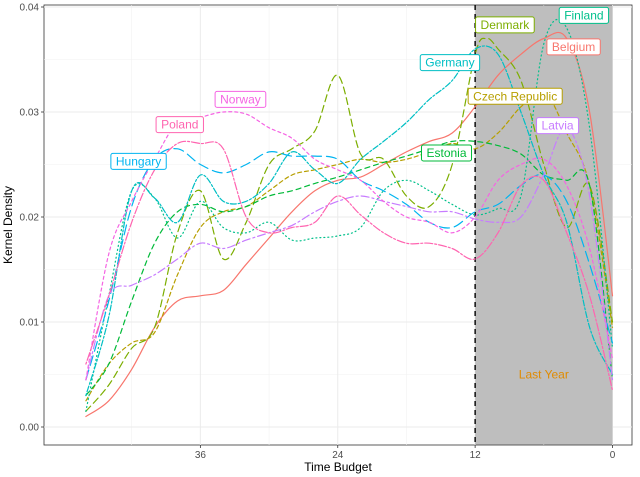 The image size is (640, 477). What do you see at coordinates (338, 467) in the screenshot?
I see `x-axis-title: Time Budget` at bounding box center [338, 467].